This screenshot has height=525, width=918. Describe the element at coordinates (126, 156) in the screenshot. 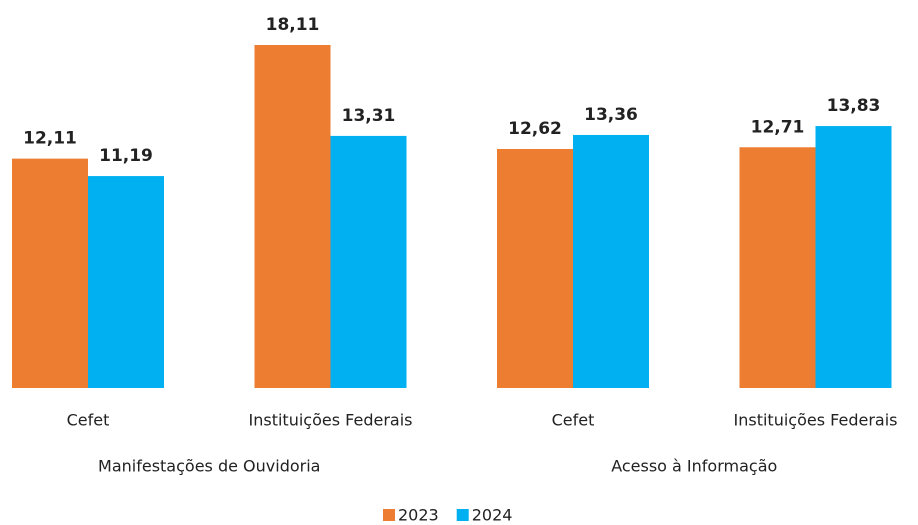

I see `value-label: 11,19` at that location.